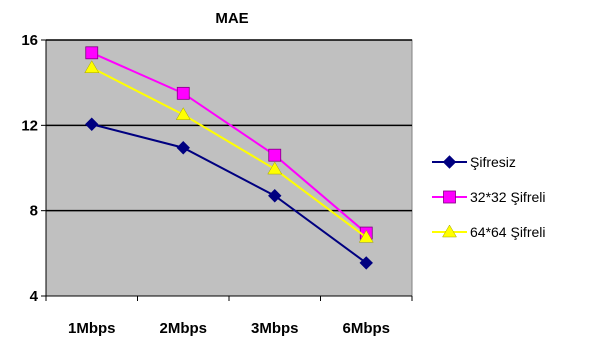  I want to click on legend-item: Şifresiz, so click(474, 162).